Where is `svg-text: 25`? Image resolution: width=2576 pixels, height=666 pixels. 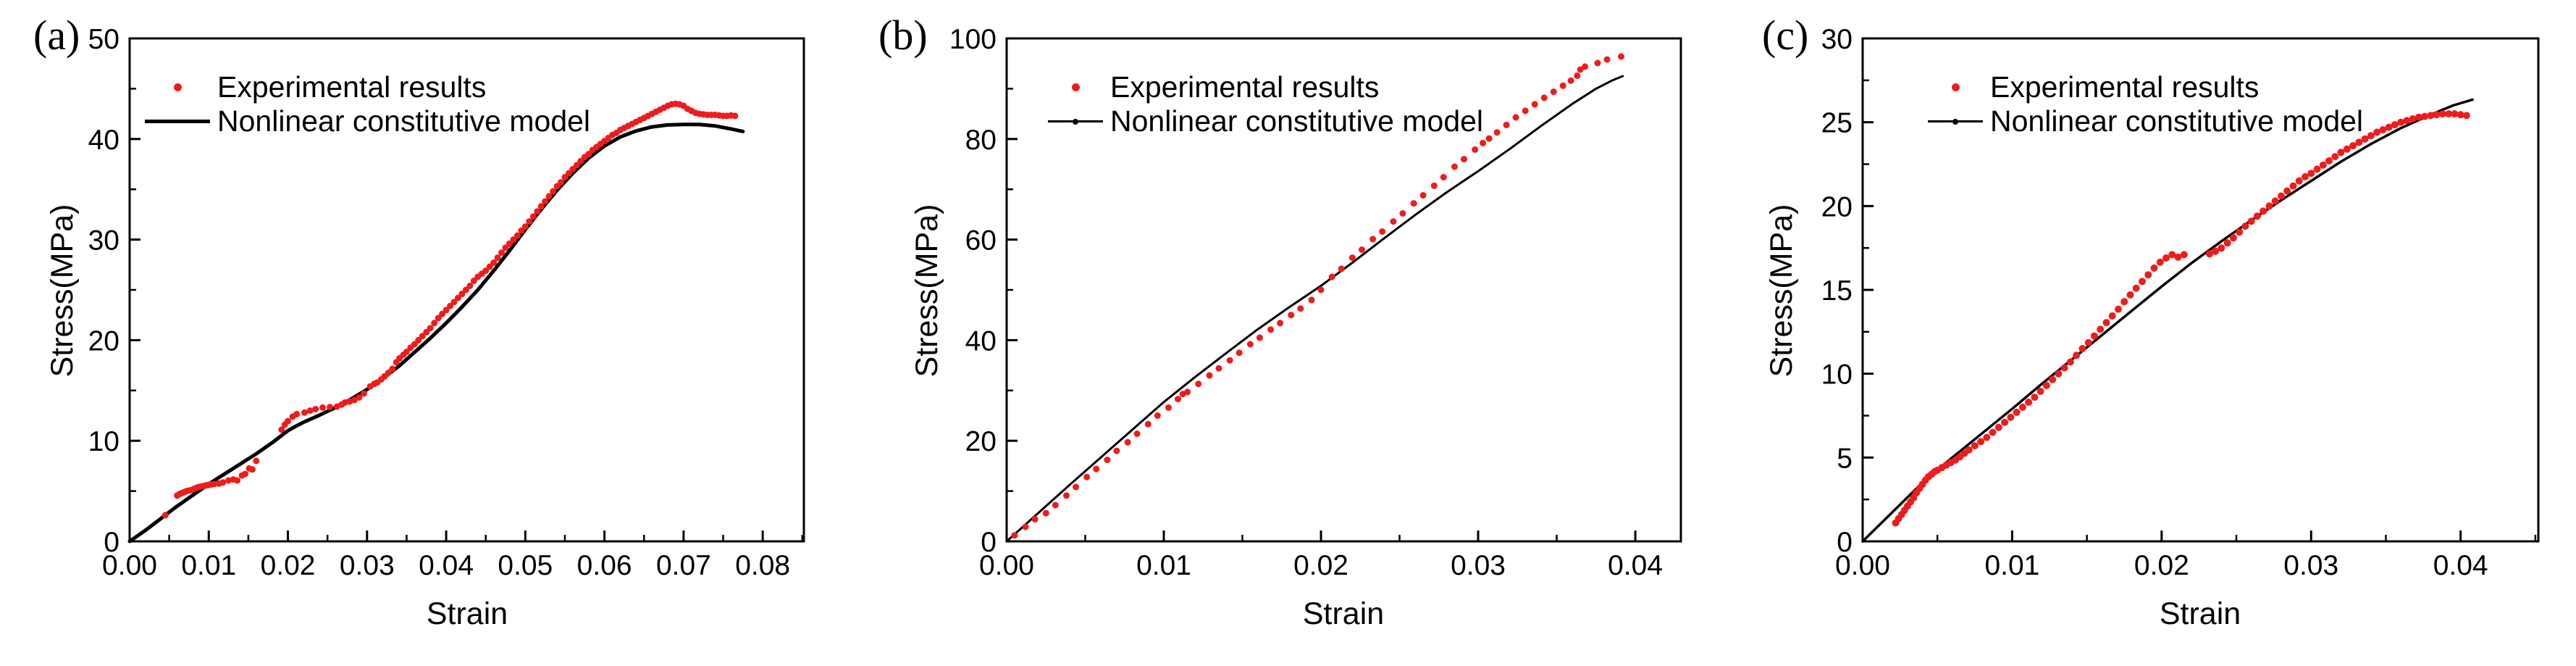
svg-text: 25 is located at coordinates (1837, 124).